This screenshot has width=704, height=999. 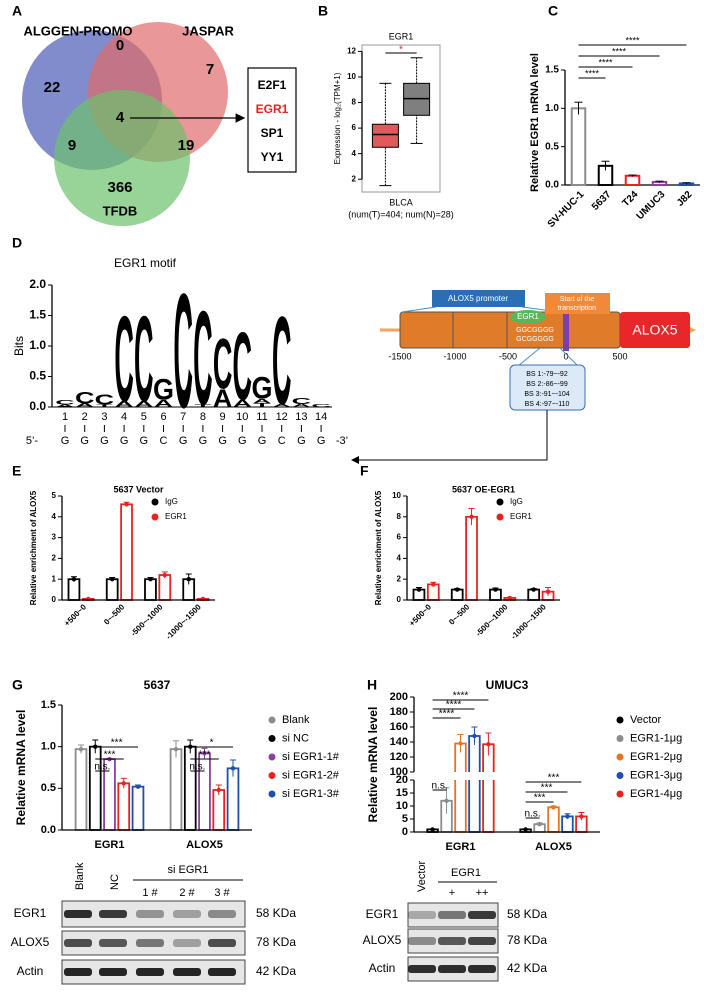 What do you see at coordinates (527, 914) in the screenshot?
I see `size-label: 58 KDa` at bounding box center [527, 914].